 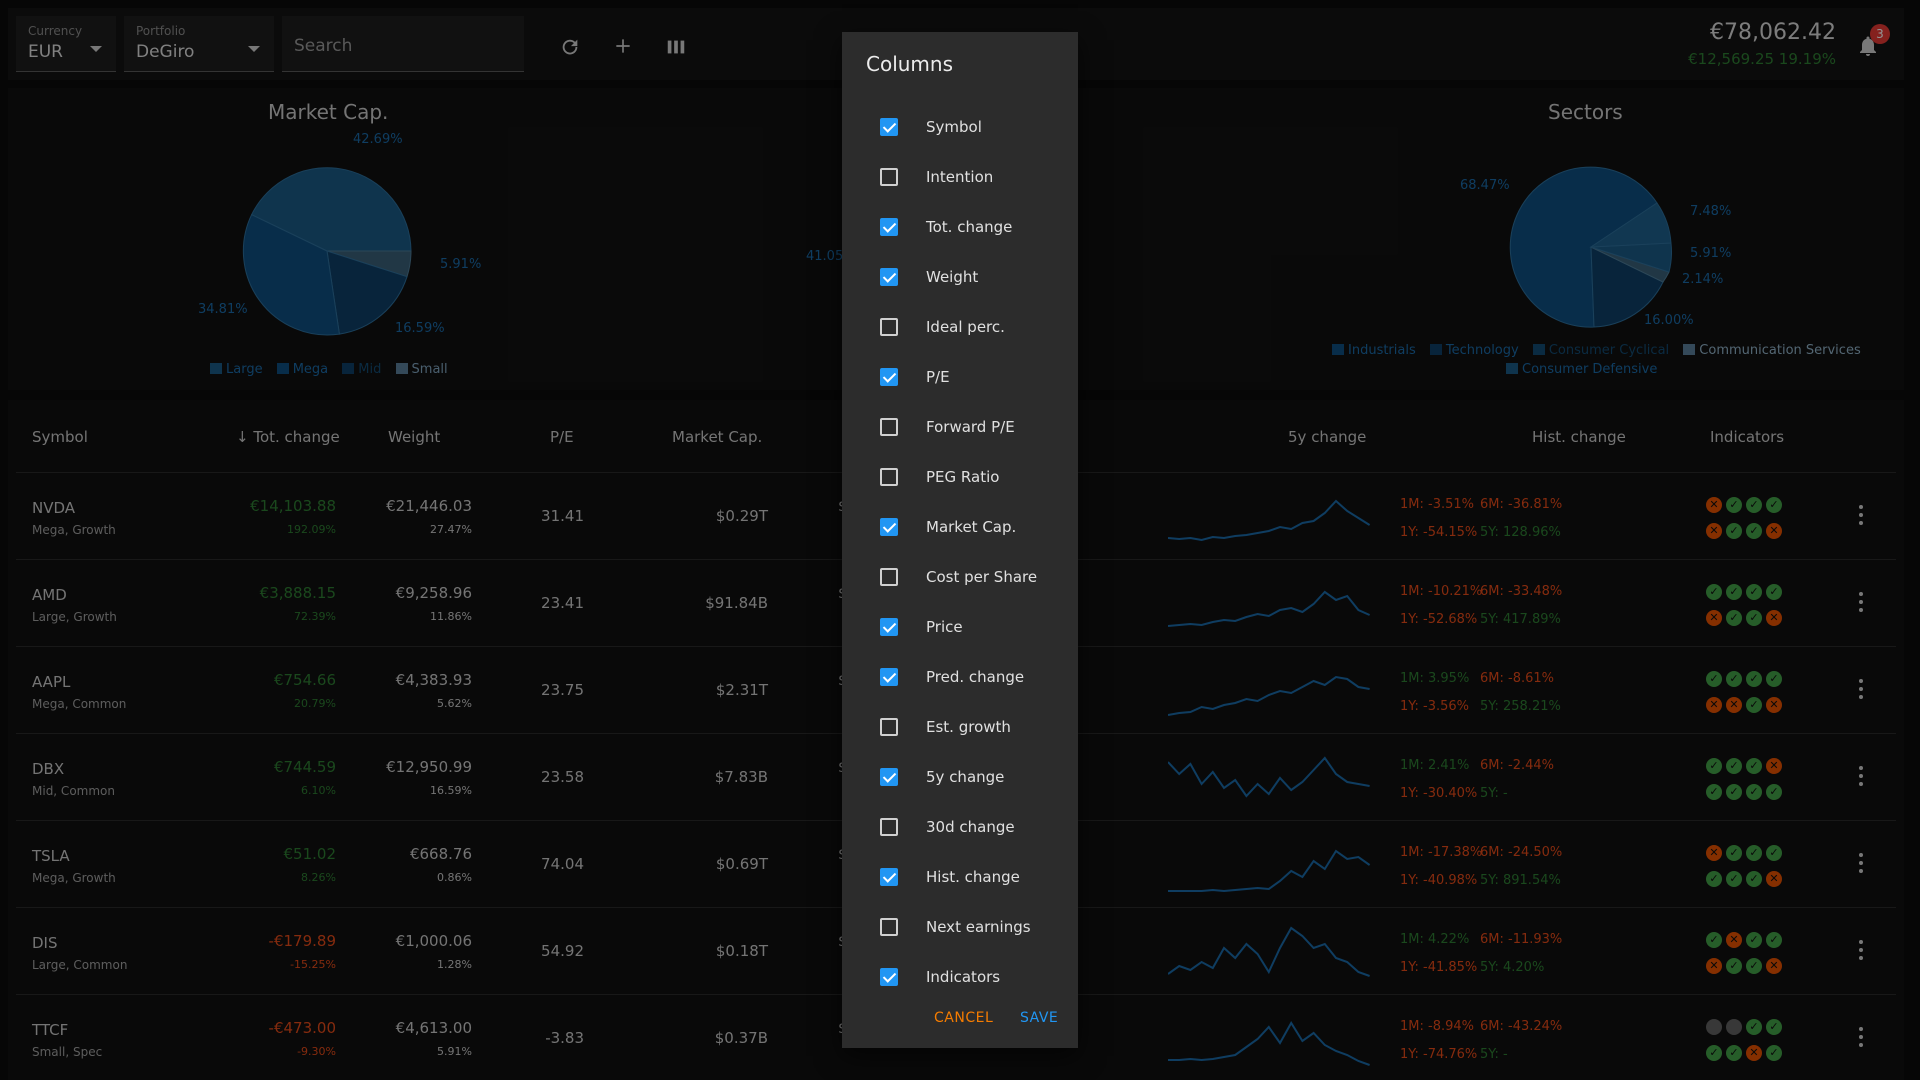 I want to click on save-button: SAVE, so click(x=1039, y=1018).